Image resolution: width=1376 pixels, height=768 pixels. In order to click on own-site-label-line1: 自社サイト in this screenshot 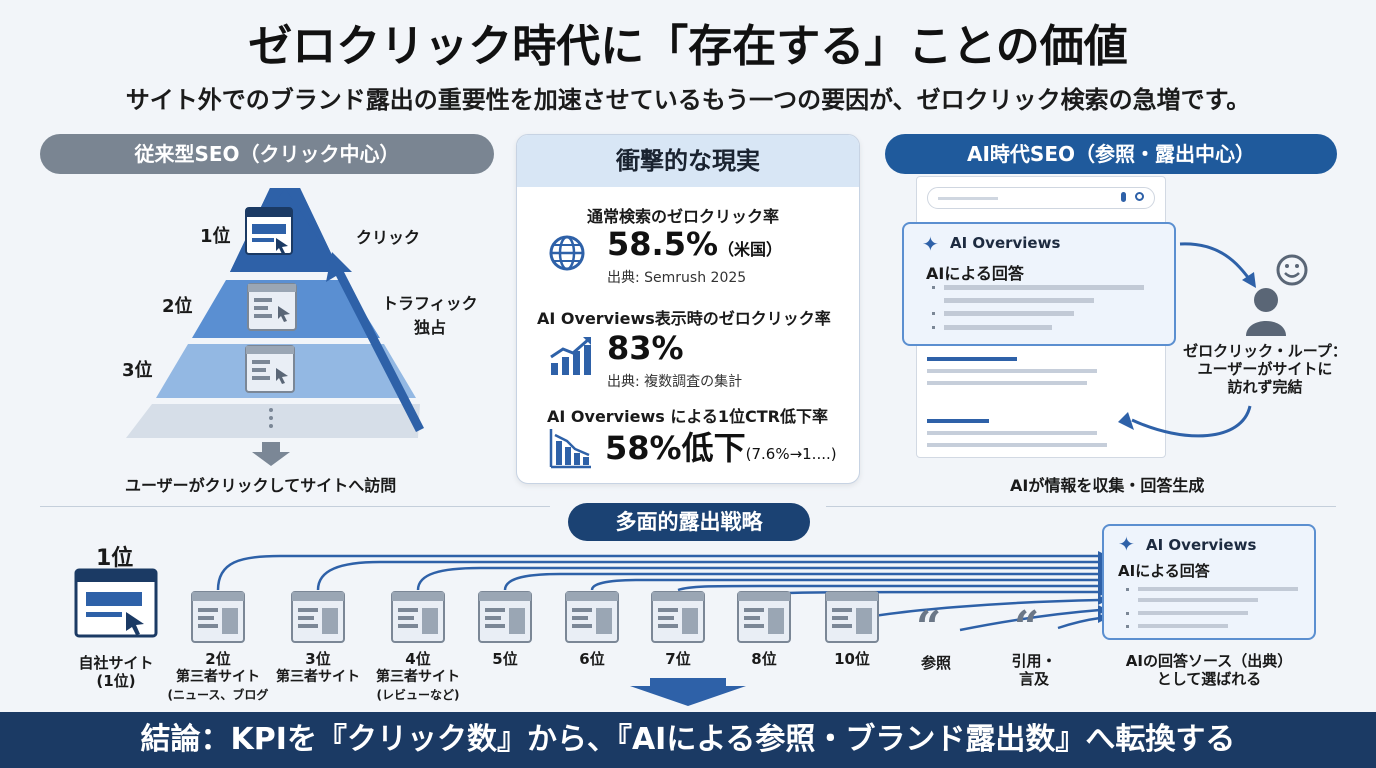, I will do `click(116, 663)`.